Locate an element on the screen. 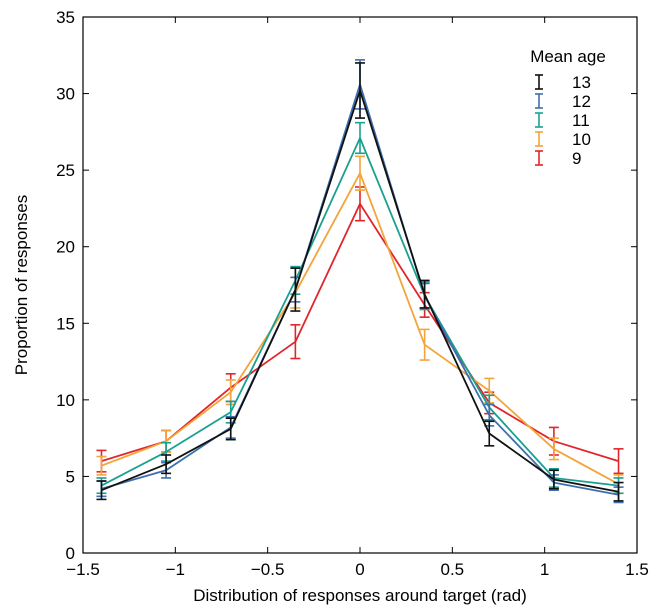  y-tick-label: 25 is located at coordinates (65, 170).